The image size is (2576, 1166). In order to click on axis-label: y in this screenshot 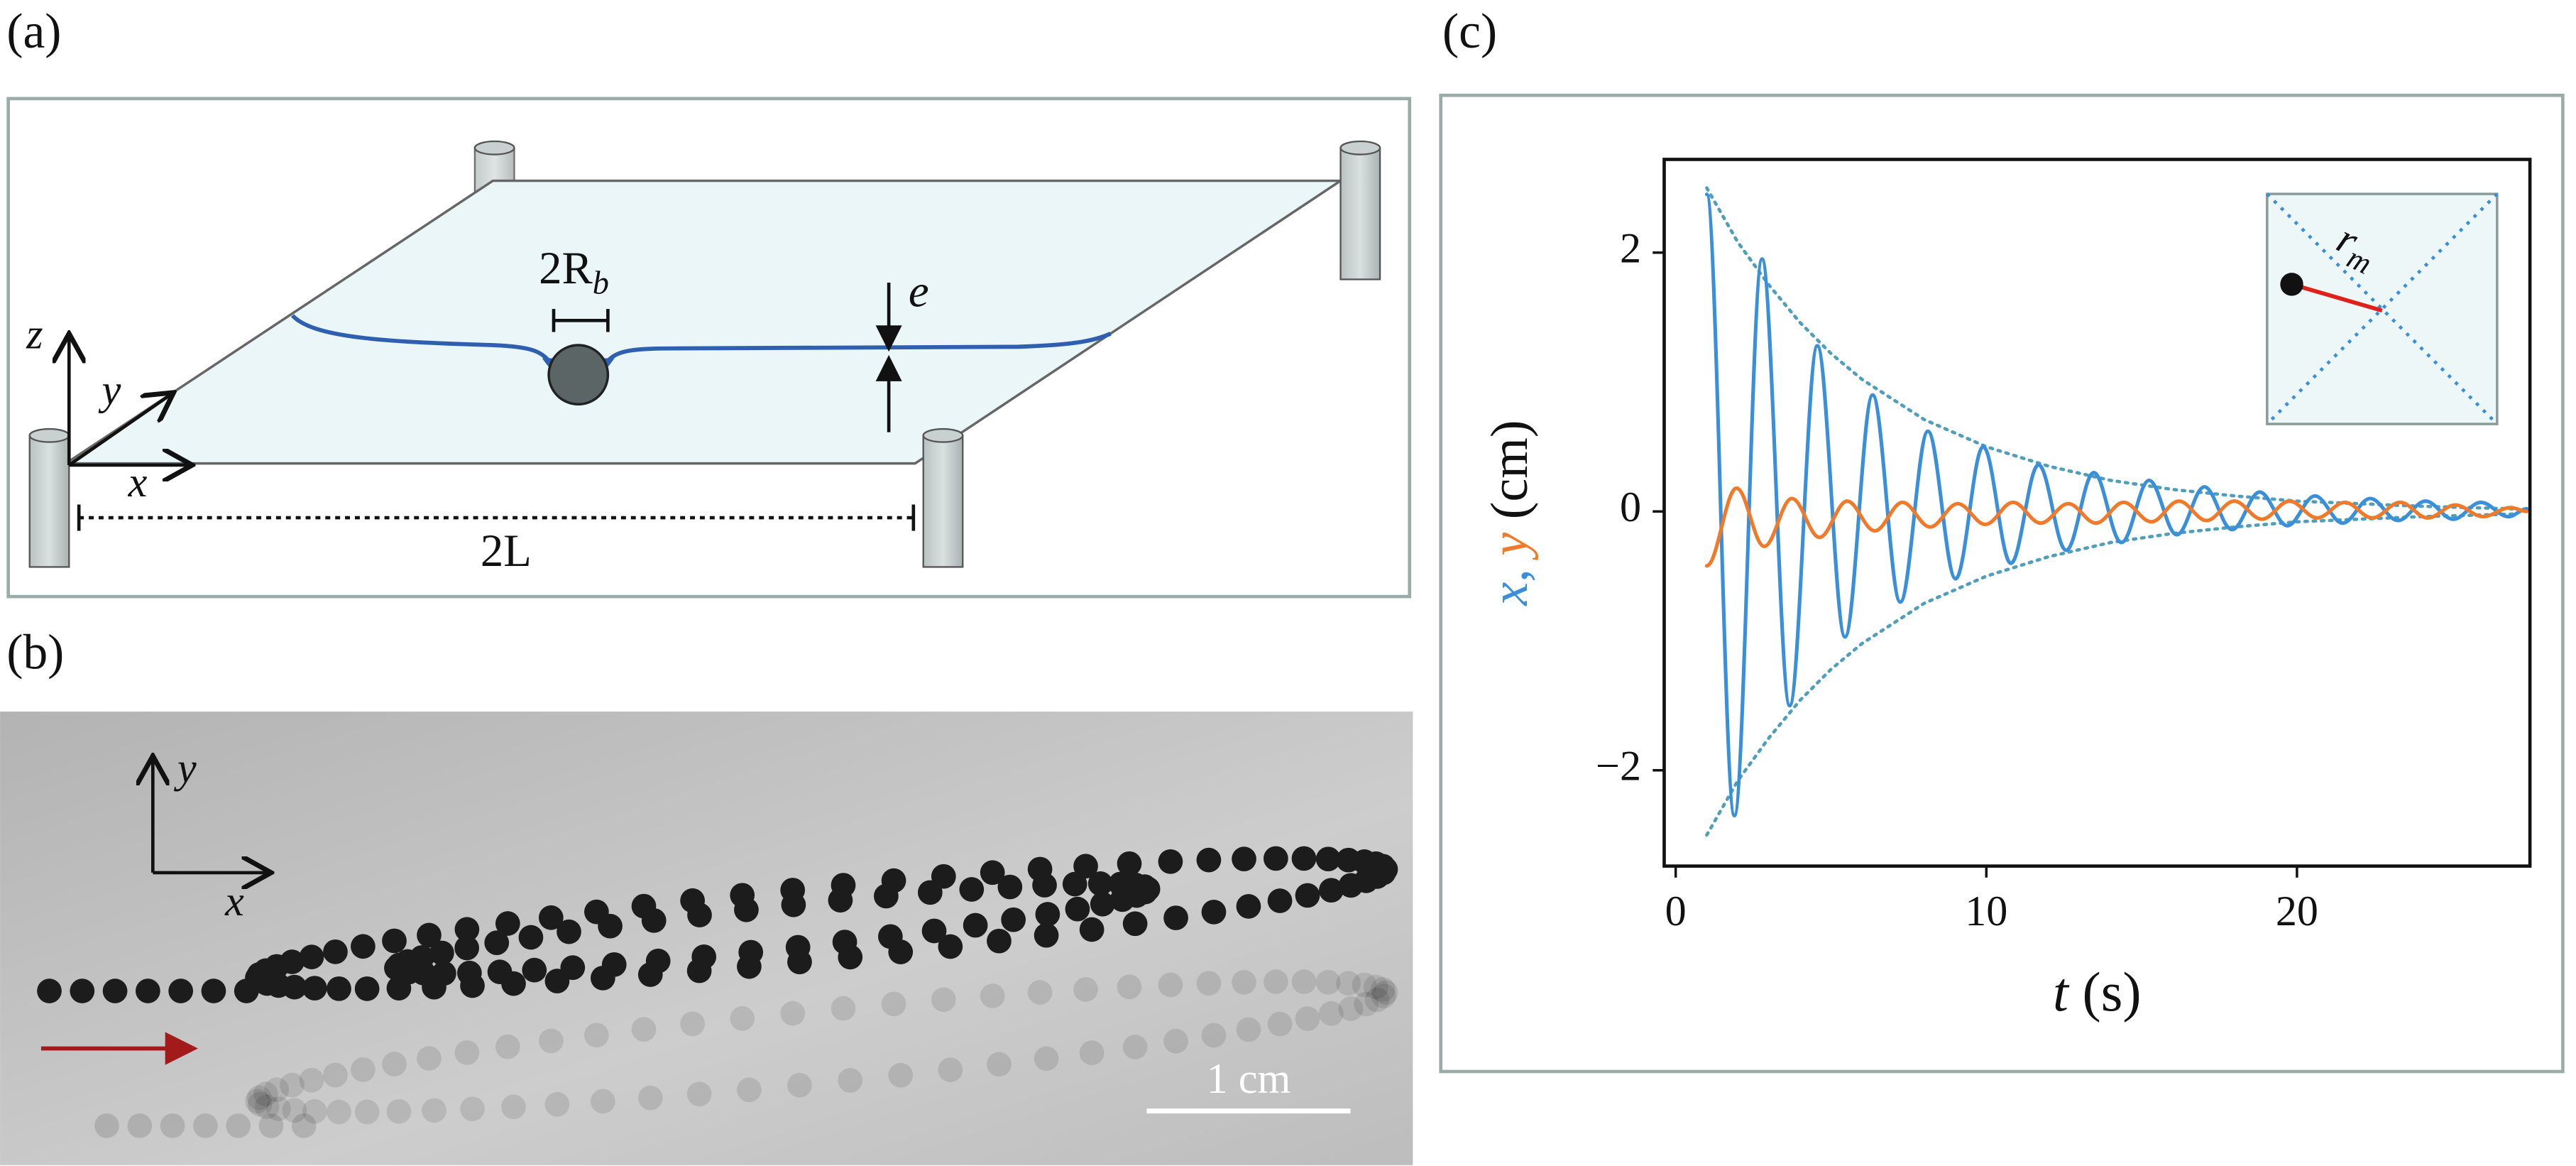, I will do `click(185, 768)`.